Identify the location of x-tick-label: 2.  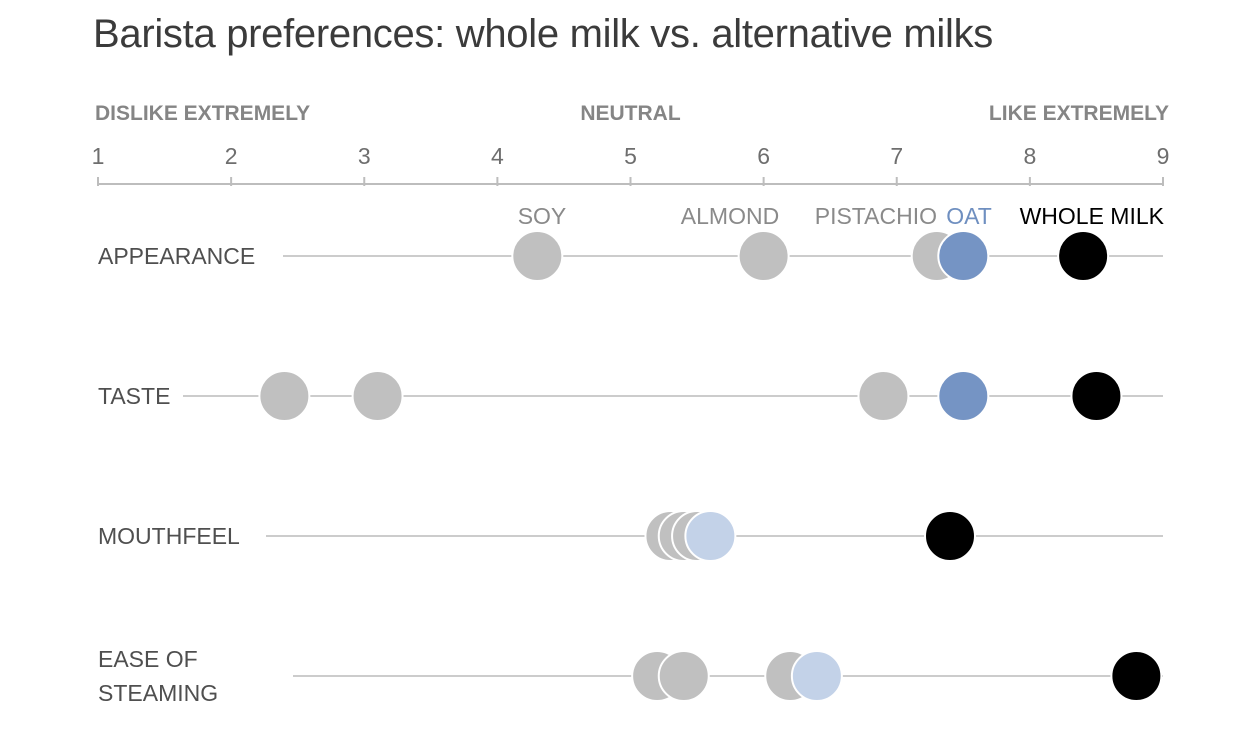
(231, 156).